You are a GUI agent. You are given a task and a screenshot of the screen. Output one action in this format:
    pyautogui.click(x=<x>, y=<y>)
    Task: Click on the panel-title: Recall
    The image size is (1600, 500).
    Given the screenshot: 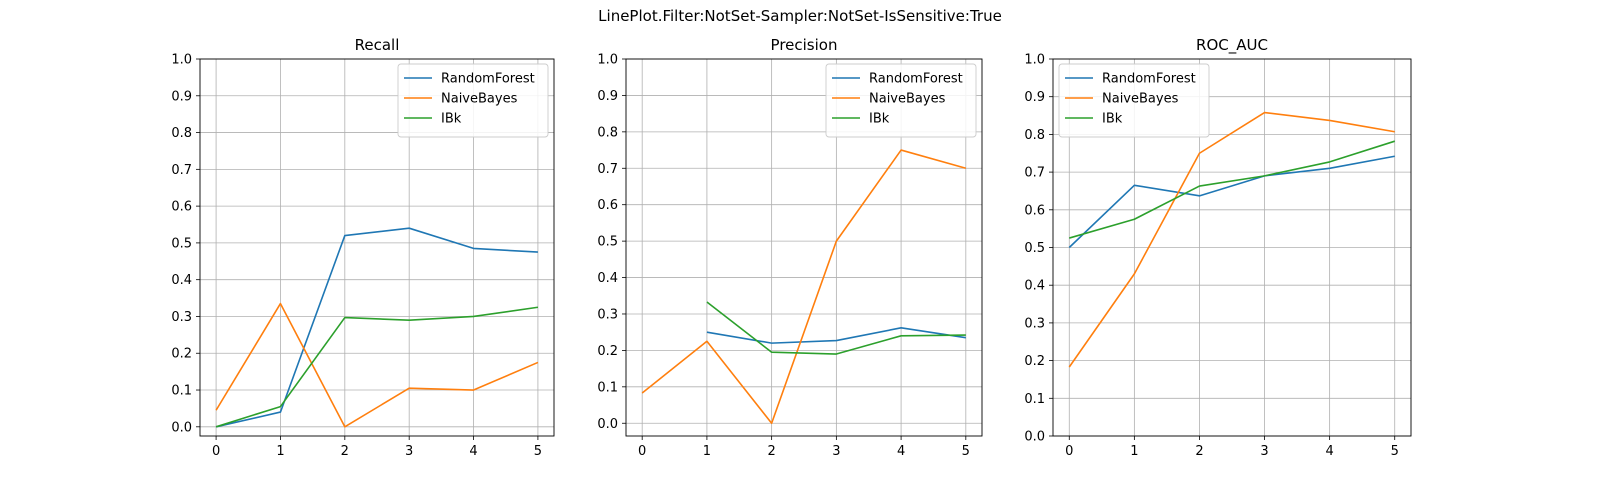 What is the action you would take?
    pyautogui.click(x=377, y=45)
    